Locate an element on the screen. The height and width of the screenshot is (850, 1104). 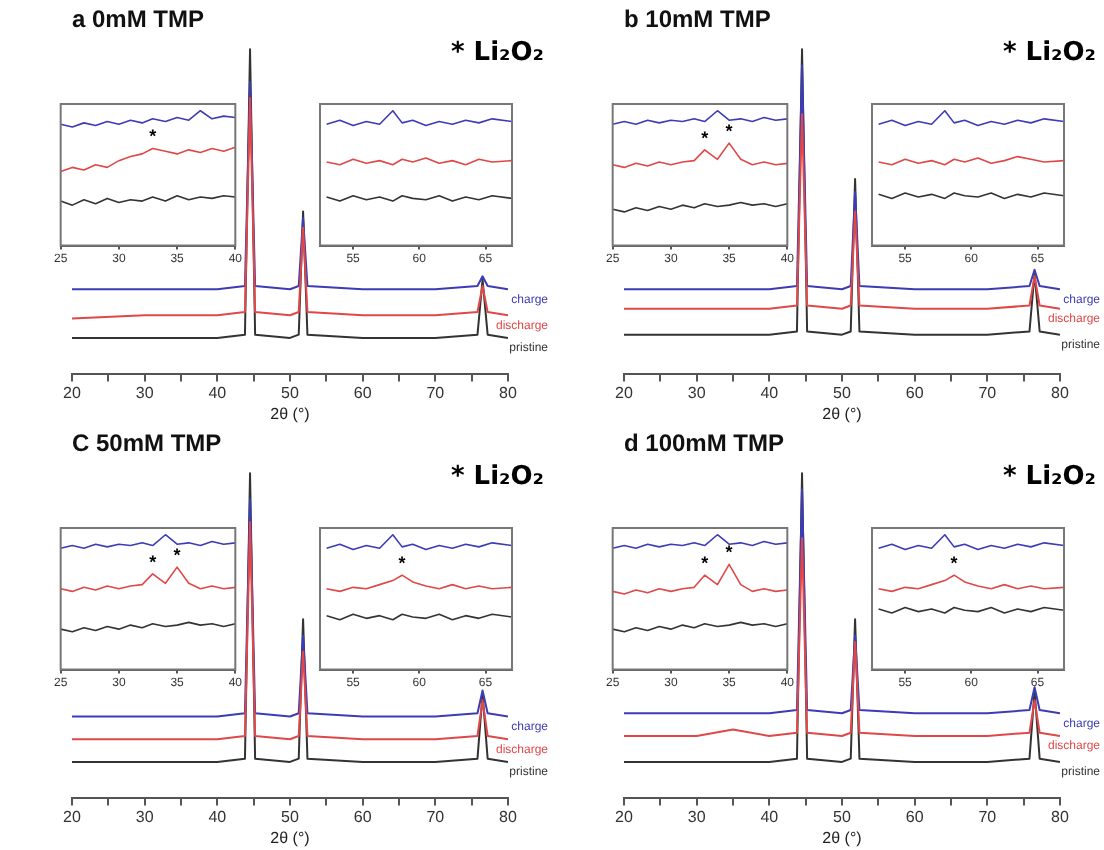
chart-title: d 100mM TMP is located at coordinates (704, 443).